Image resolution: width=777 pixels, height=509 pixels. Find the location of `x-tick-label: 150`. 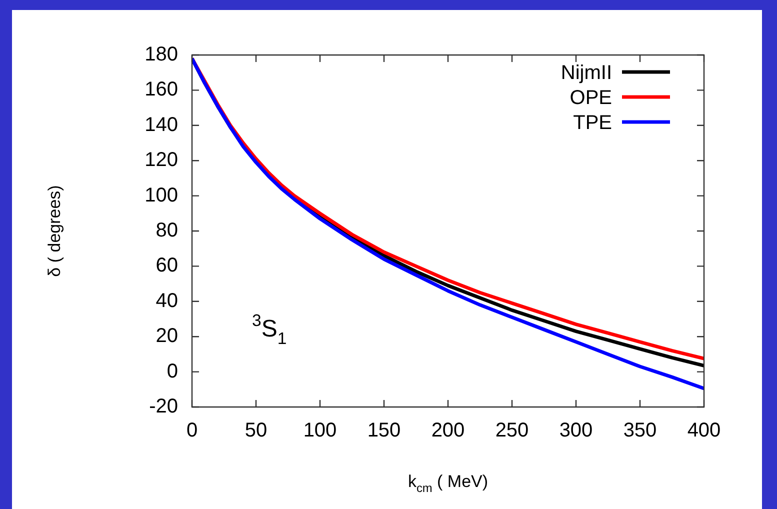

x-tick-label: 150 is located at coordinates (384, 431).